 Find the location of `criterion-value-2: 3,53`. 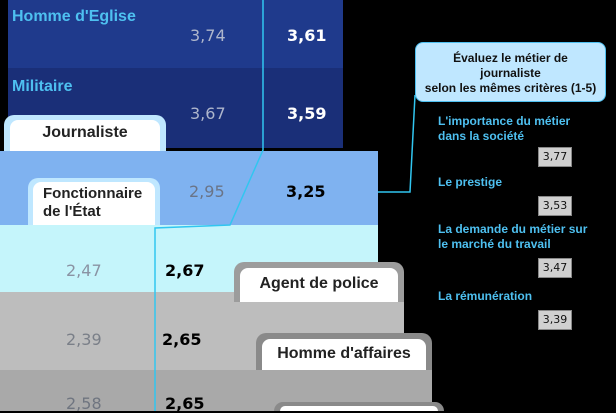

criterion-value-2: 3,53 is located at coordinates (555, 206).